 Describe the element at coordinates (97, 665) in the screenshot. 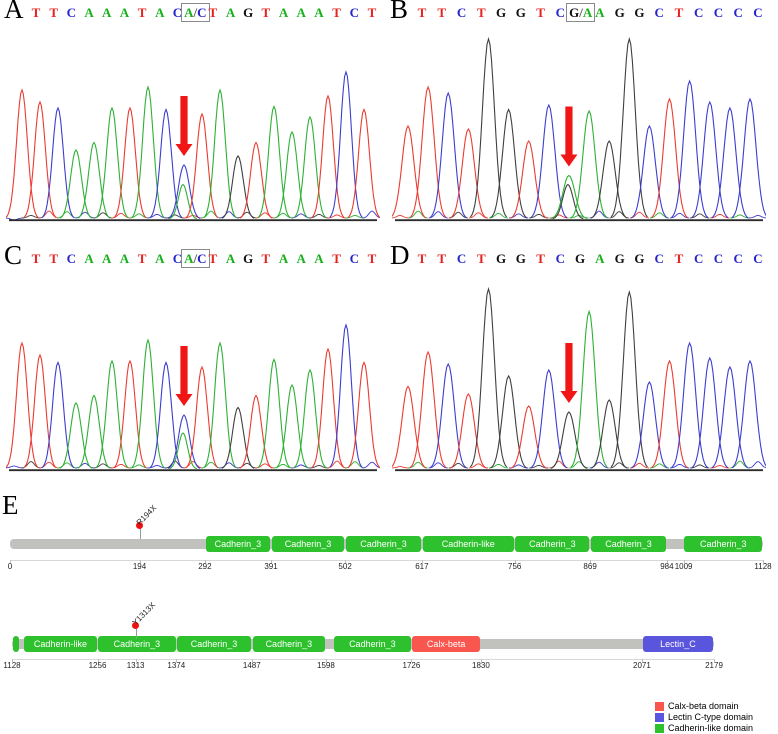

I see `axis-tick-label: 1256` at that location.